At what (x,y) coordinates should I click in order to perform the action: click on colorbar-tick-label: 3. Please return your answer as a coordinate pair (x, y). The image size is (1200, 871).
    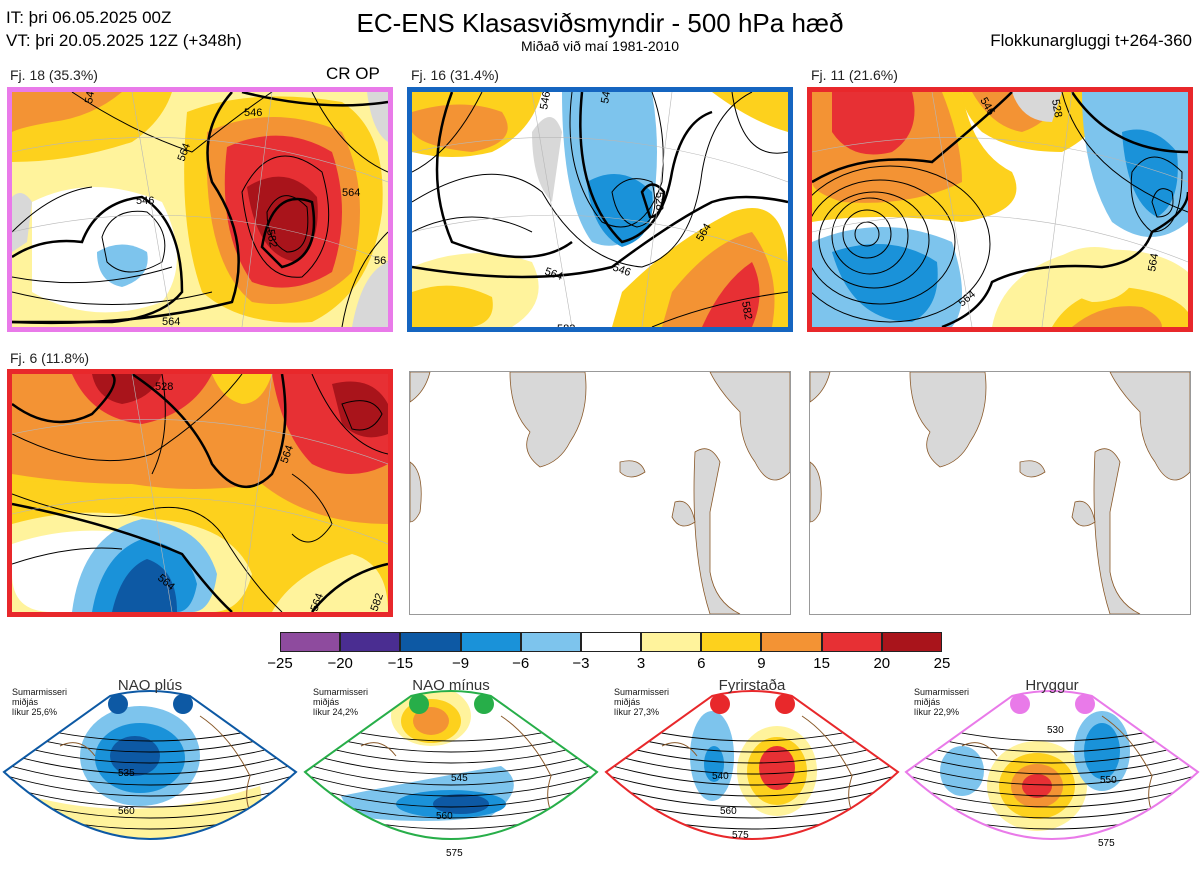
    Looking at the image, I should click on (641, 663).